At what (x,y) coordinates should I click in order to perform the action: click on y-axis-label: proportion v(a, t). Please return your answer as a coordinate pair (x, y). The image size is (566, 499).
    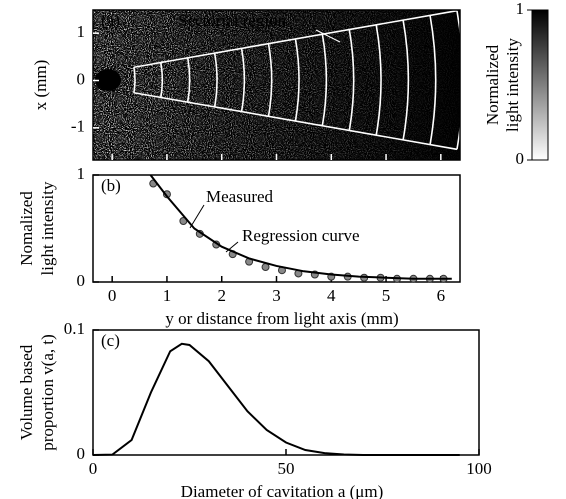
    Looking at the image, I should click on (47, 392).